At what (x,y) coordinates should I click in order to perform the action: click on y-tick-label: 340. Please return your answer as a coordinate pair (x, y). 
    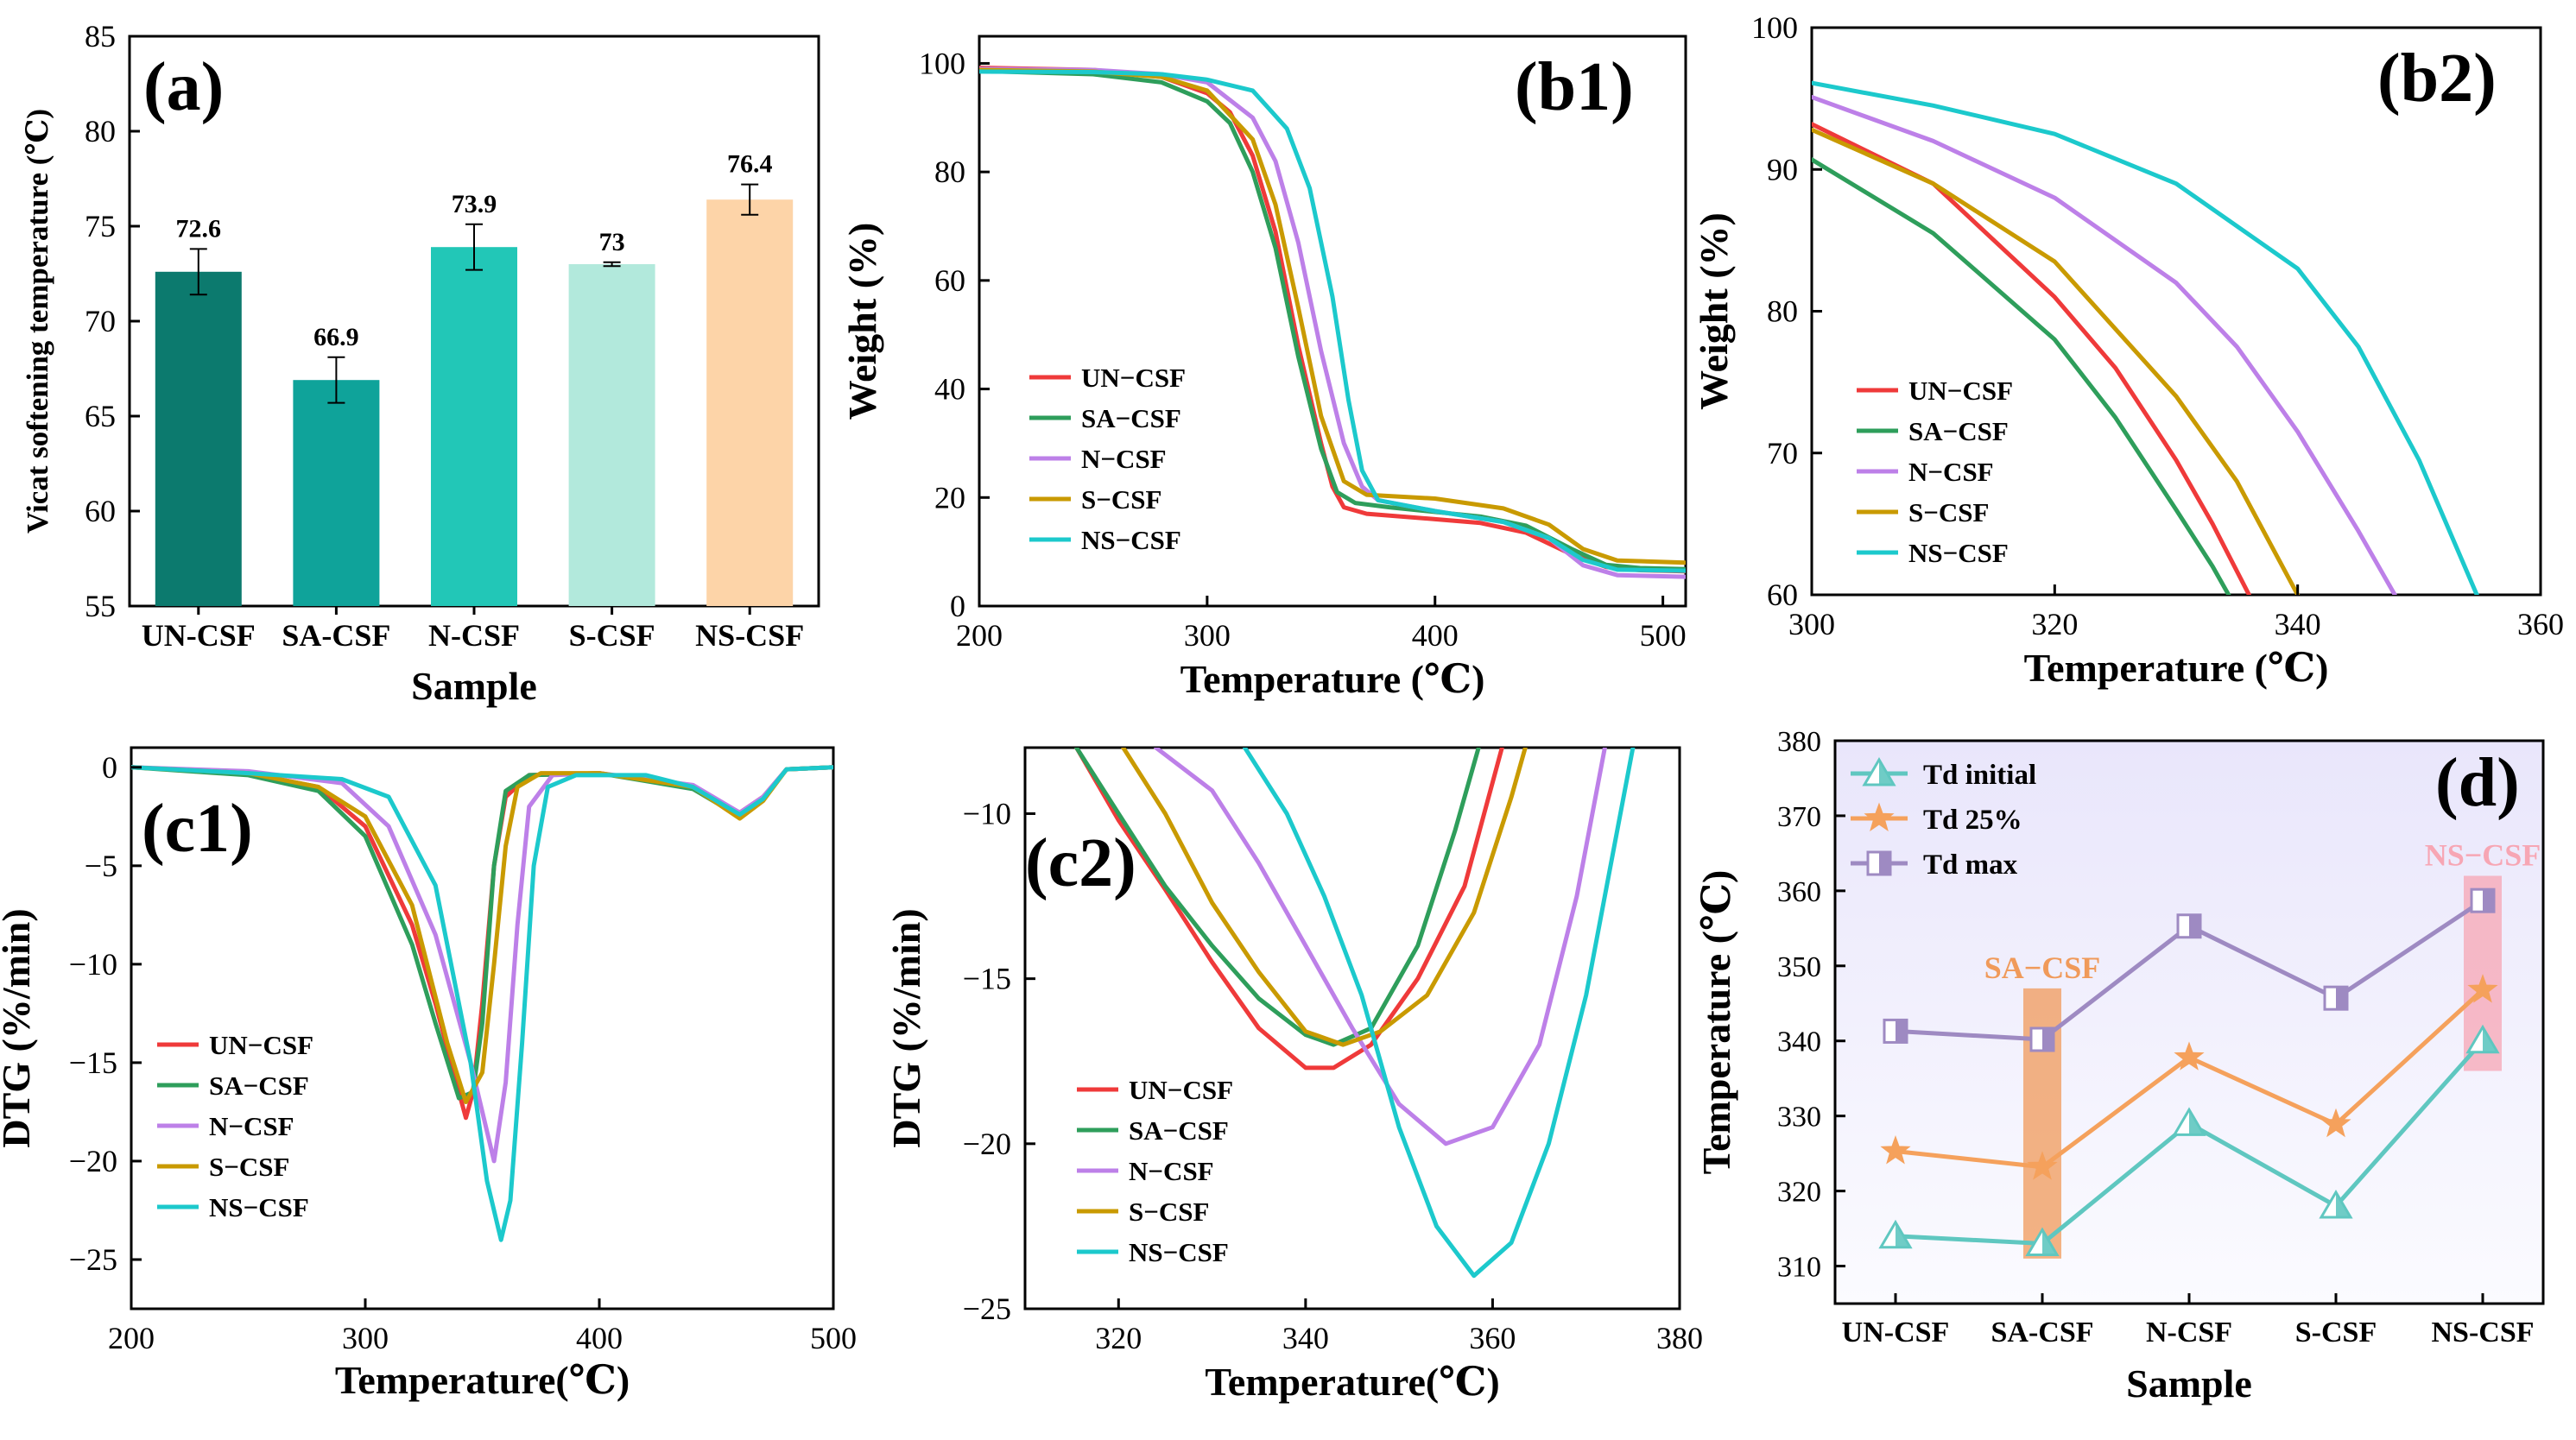
    Looking at the image, I should click on (1799, 1042).